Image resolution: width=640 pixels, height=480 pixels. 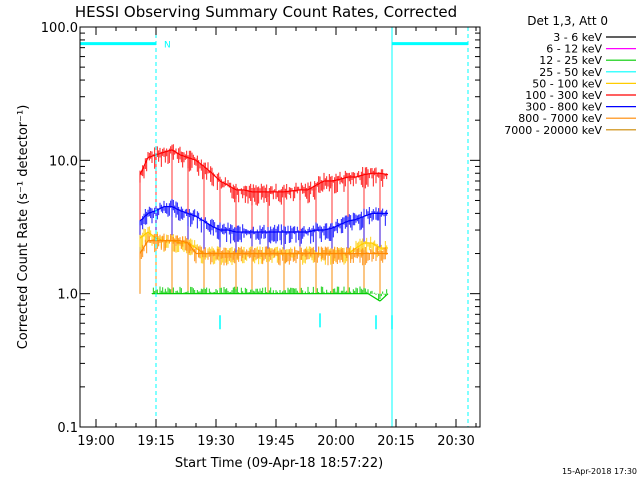 What do you see at coordinates (23, 227) in the screenshot?
I see `y-axis-label: Corrected Count Rate (s⁻¹ detector⁻¹)` at bounding box center [23, 227].